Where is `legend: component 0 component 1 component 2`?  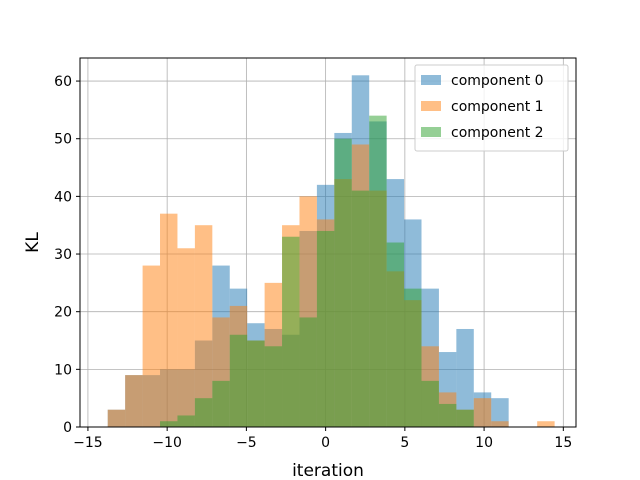 legend: component 0 component 1 component 2 is located at coordinates (491, 108).